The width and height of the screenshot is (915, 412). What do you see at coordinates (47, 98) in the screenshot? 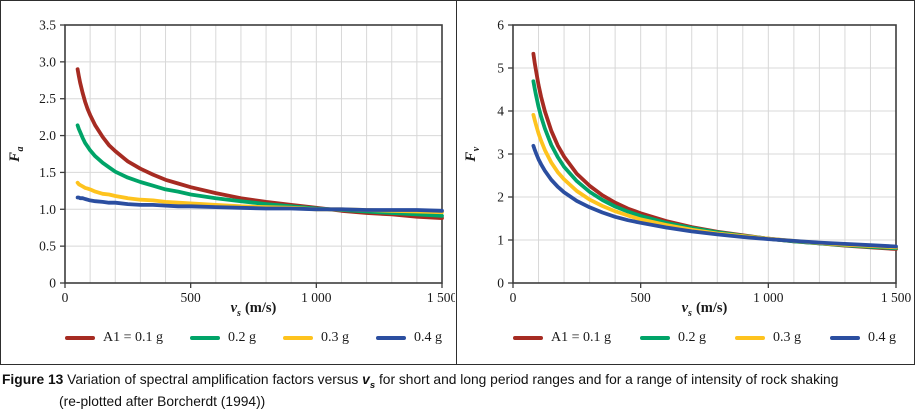
I see `y-tick-label: 2.5` at bounding box center [47, 98].